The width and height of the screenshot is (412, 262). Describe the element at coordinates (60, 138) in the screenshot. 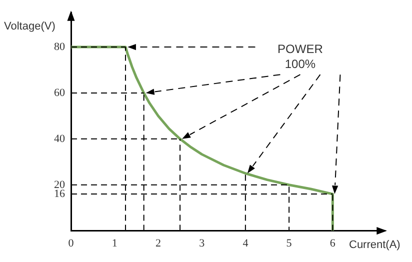

I see `y-tick-label: 40` at that location.